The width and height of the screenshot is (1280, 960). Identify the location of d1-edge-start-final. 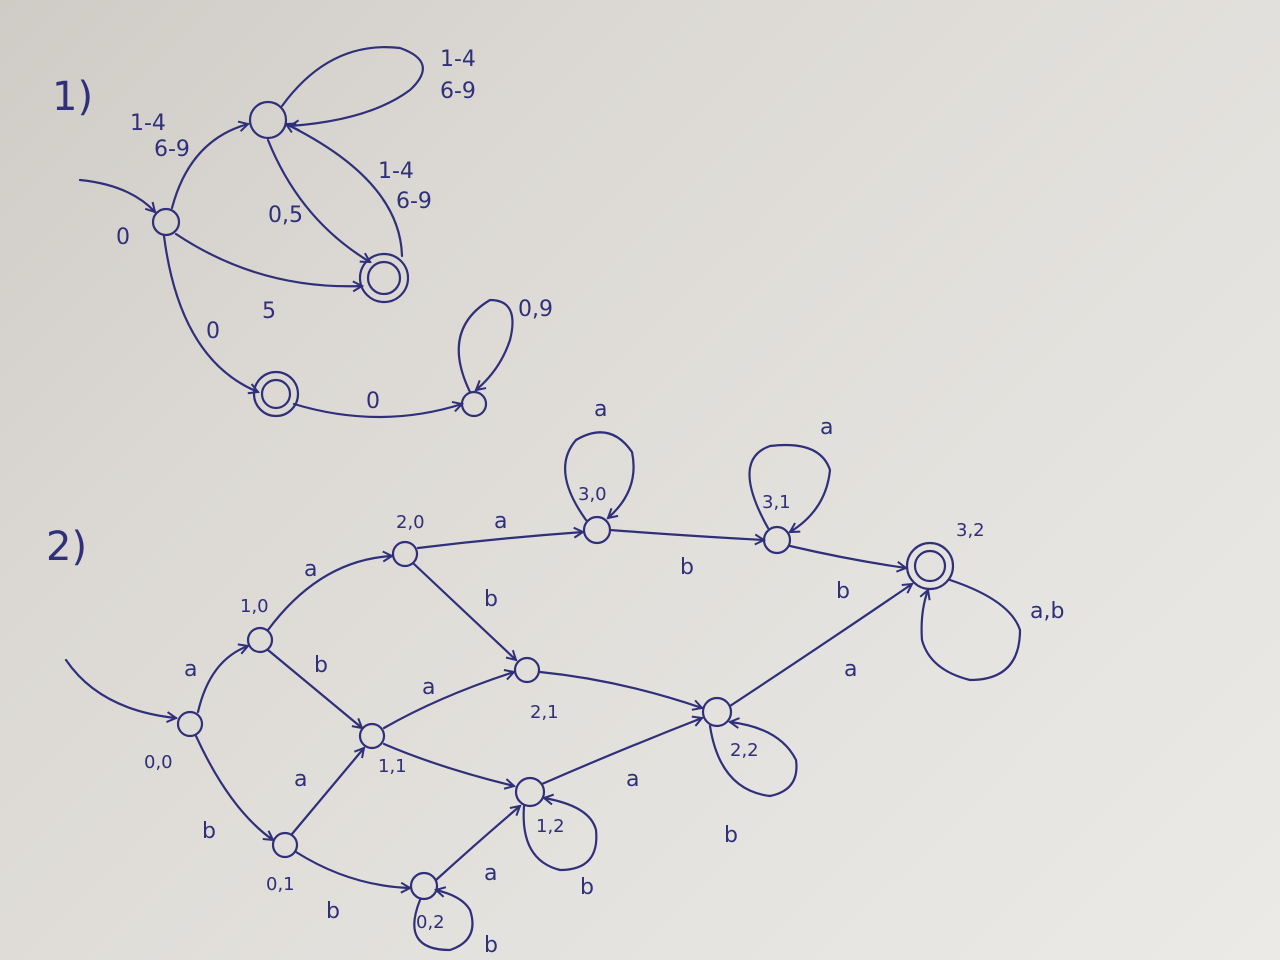
(269, 260).